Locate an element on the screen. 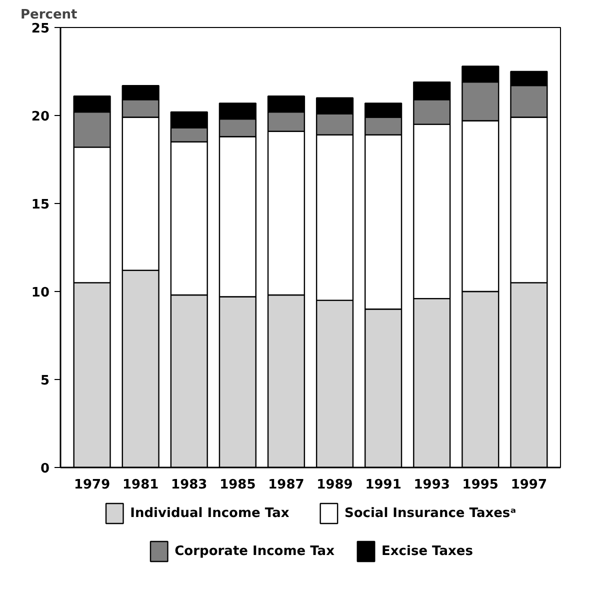 The height and width of the screenshot is (614, 602). x-tick-label: 1995 is located at coordinates (480, 485).